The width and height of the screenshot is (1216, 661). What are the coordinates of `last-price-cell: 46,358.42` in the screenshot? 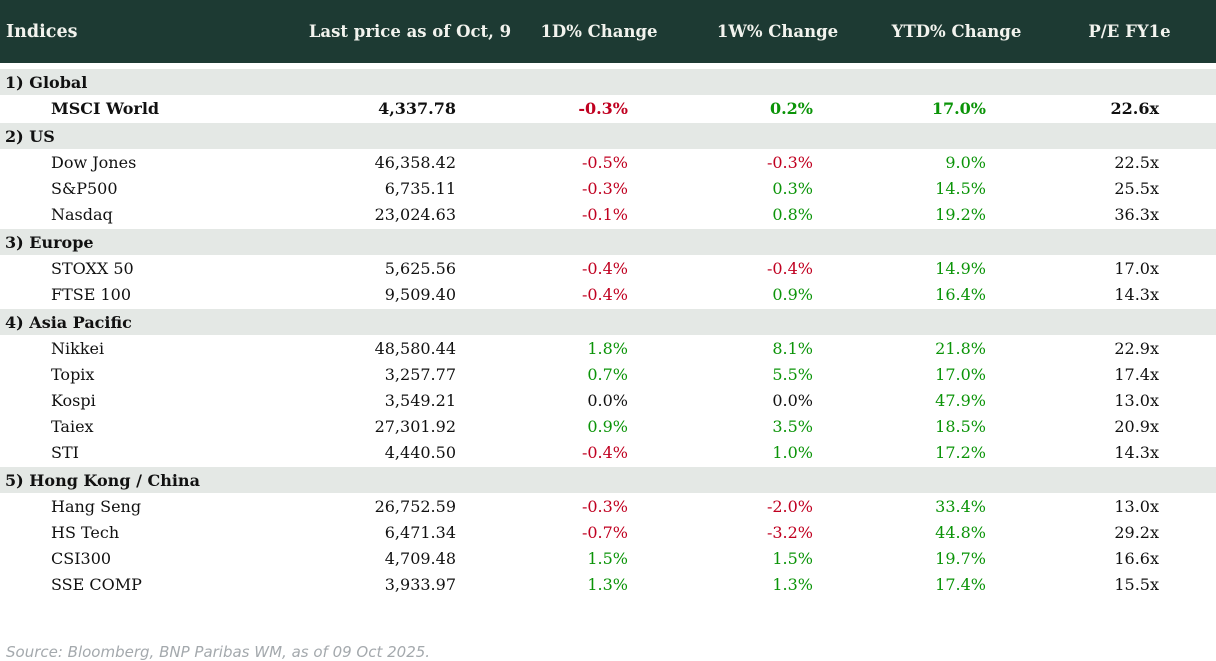 It's located at (415, 162).